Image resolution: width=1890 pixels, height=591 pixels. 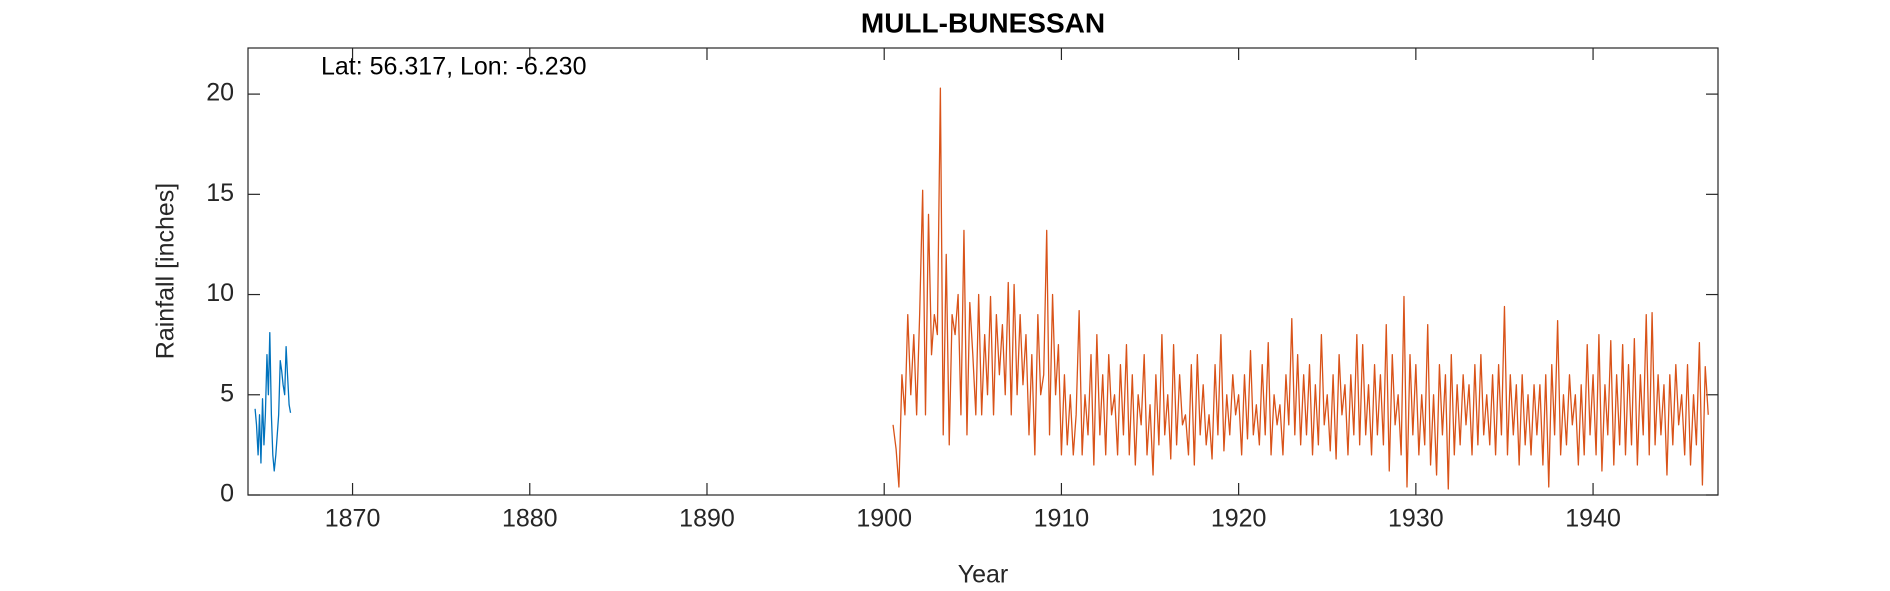 What do you see at coordinates (353, 519) in the screenshot?
I see `x-tick-label: 1870` at bounding box center [353, 519].